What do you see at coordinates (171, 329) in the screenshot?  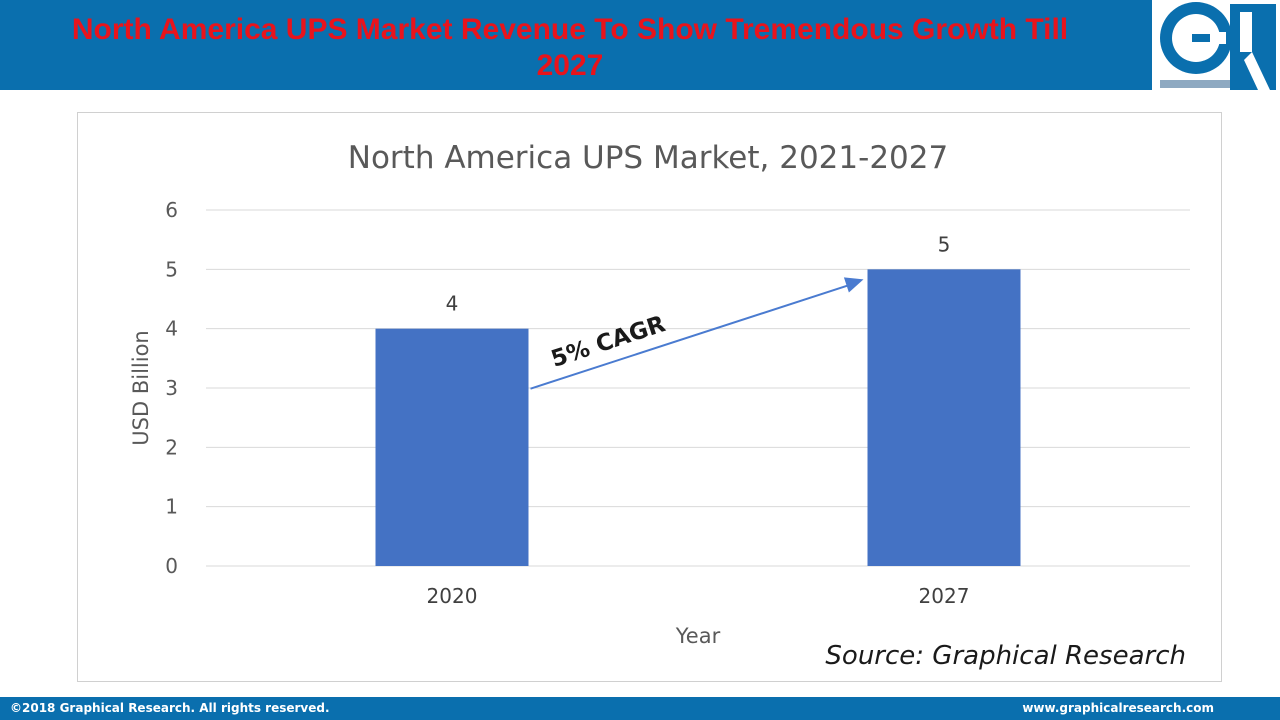 I see `y-tick-label: 4` at bounding box center [171, 329].